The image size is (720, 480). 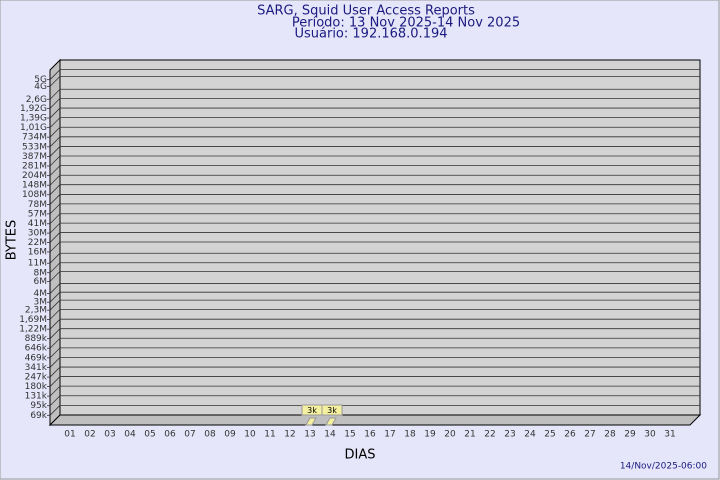 What do you see at coordinates (230, 435) in the screenshot?
I see `x-tick-label: 09` at bounding box center [230, 435].